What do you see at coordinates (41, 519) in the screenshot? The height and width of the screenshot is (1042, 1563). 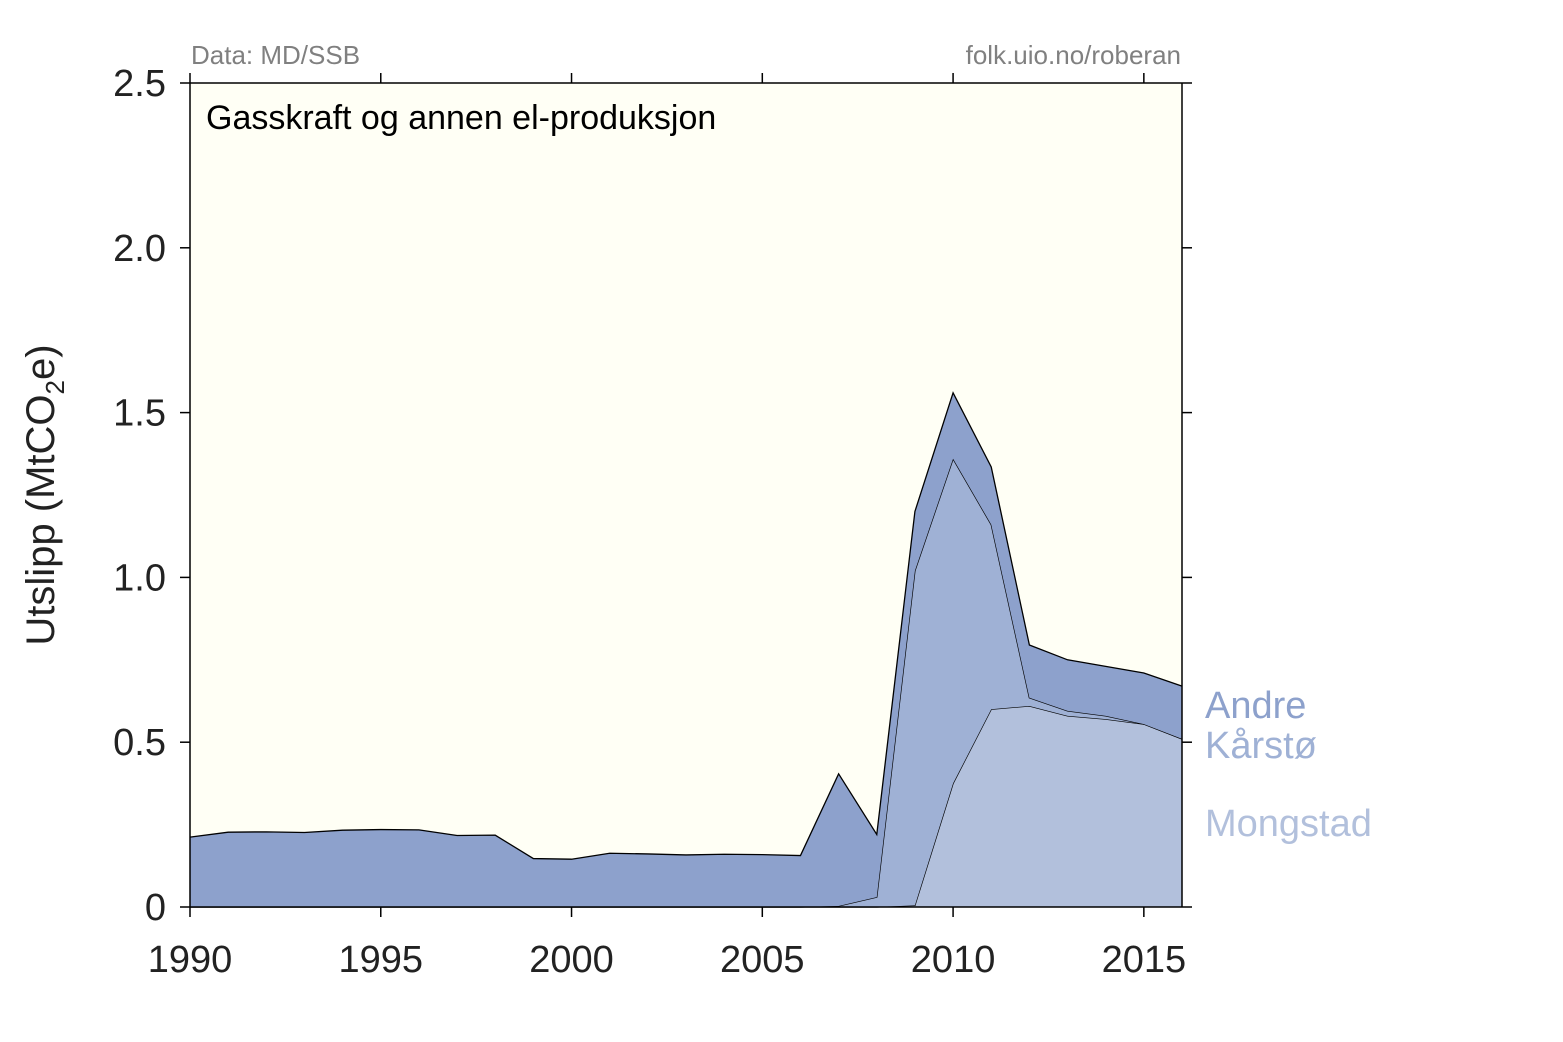 I see `y-axis-label-main: Utslipp (MtCO` at bounding box center [41, 519].